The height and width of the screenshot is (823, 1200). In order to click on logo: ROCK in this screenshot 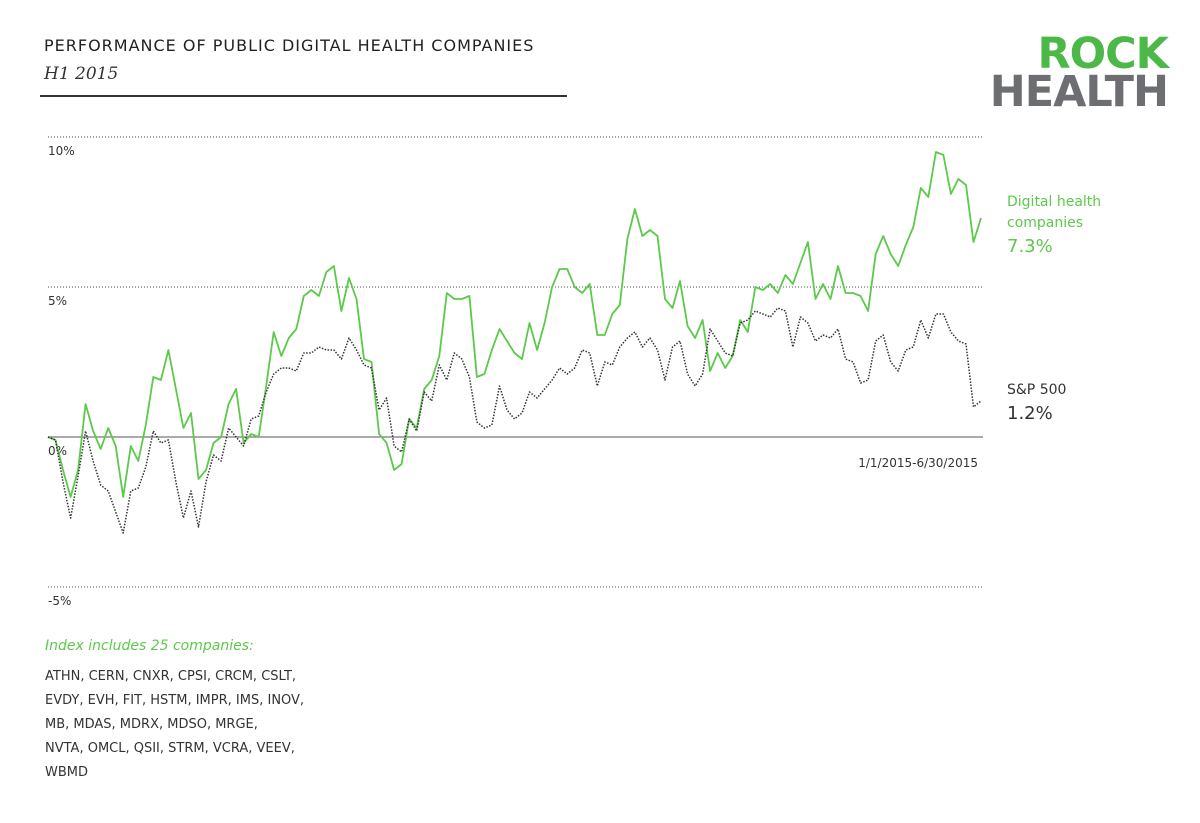, I will do `click(1103, 54)`.